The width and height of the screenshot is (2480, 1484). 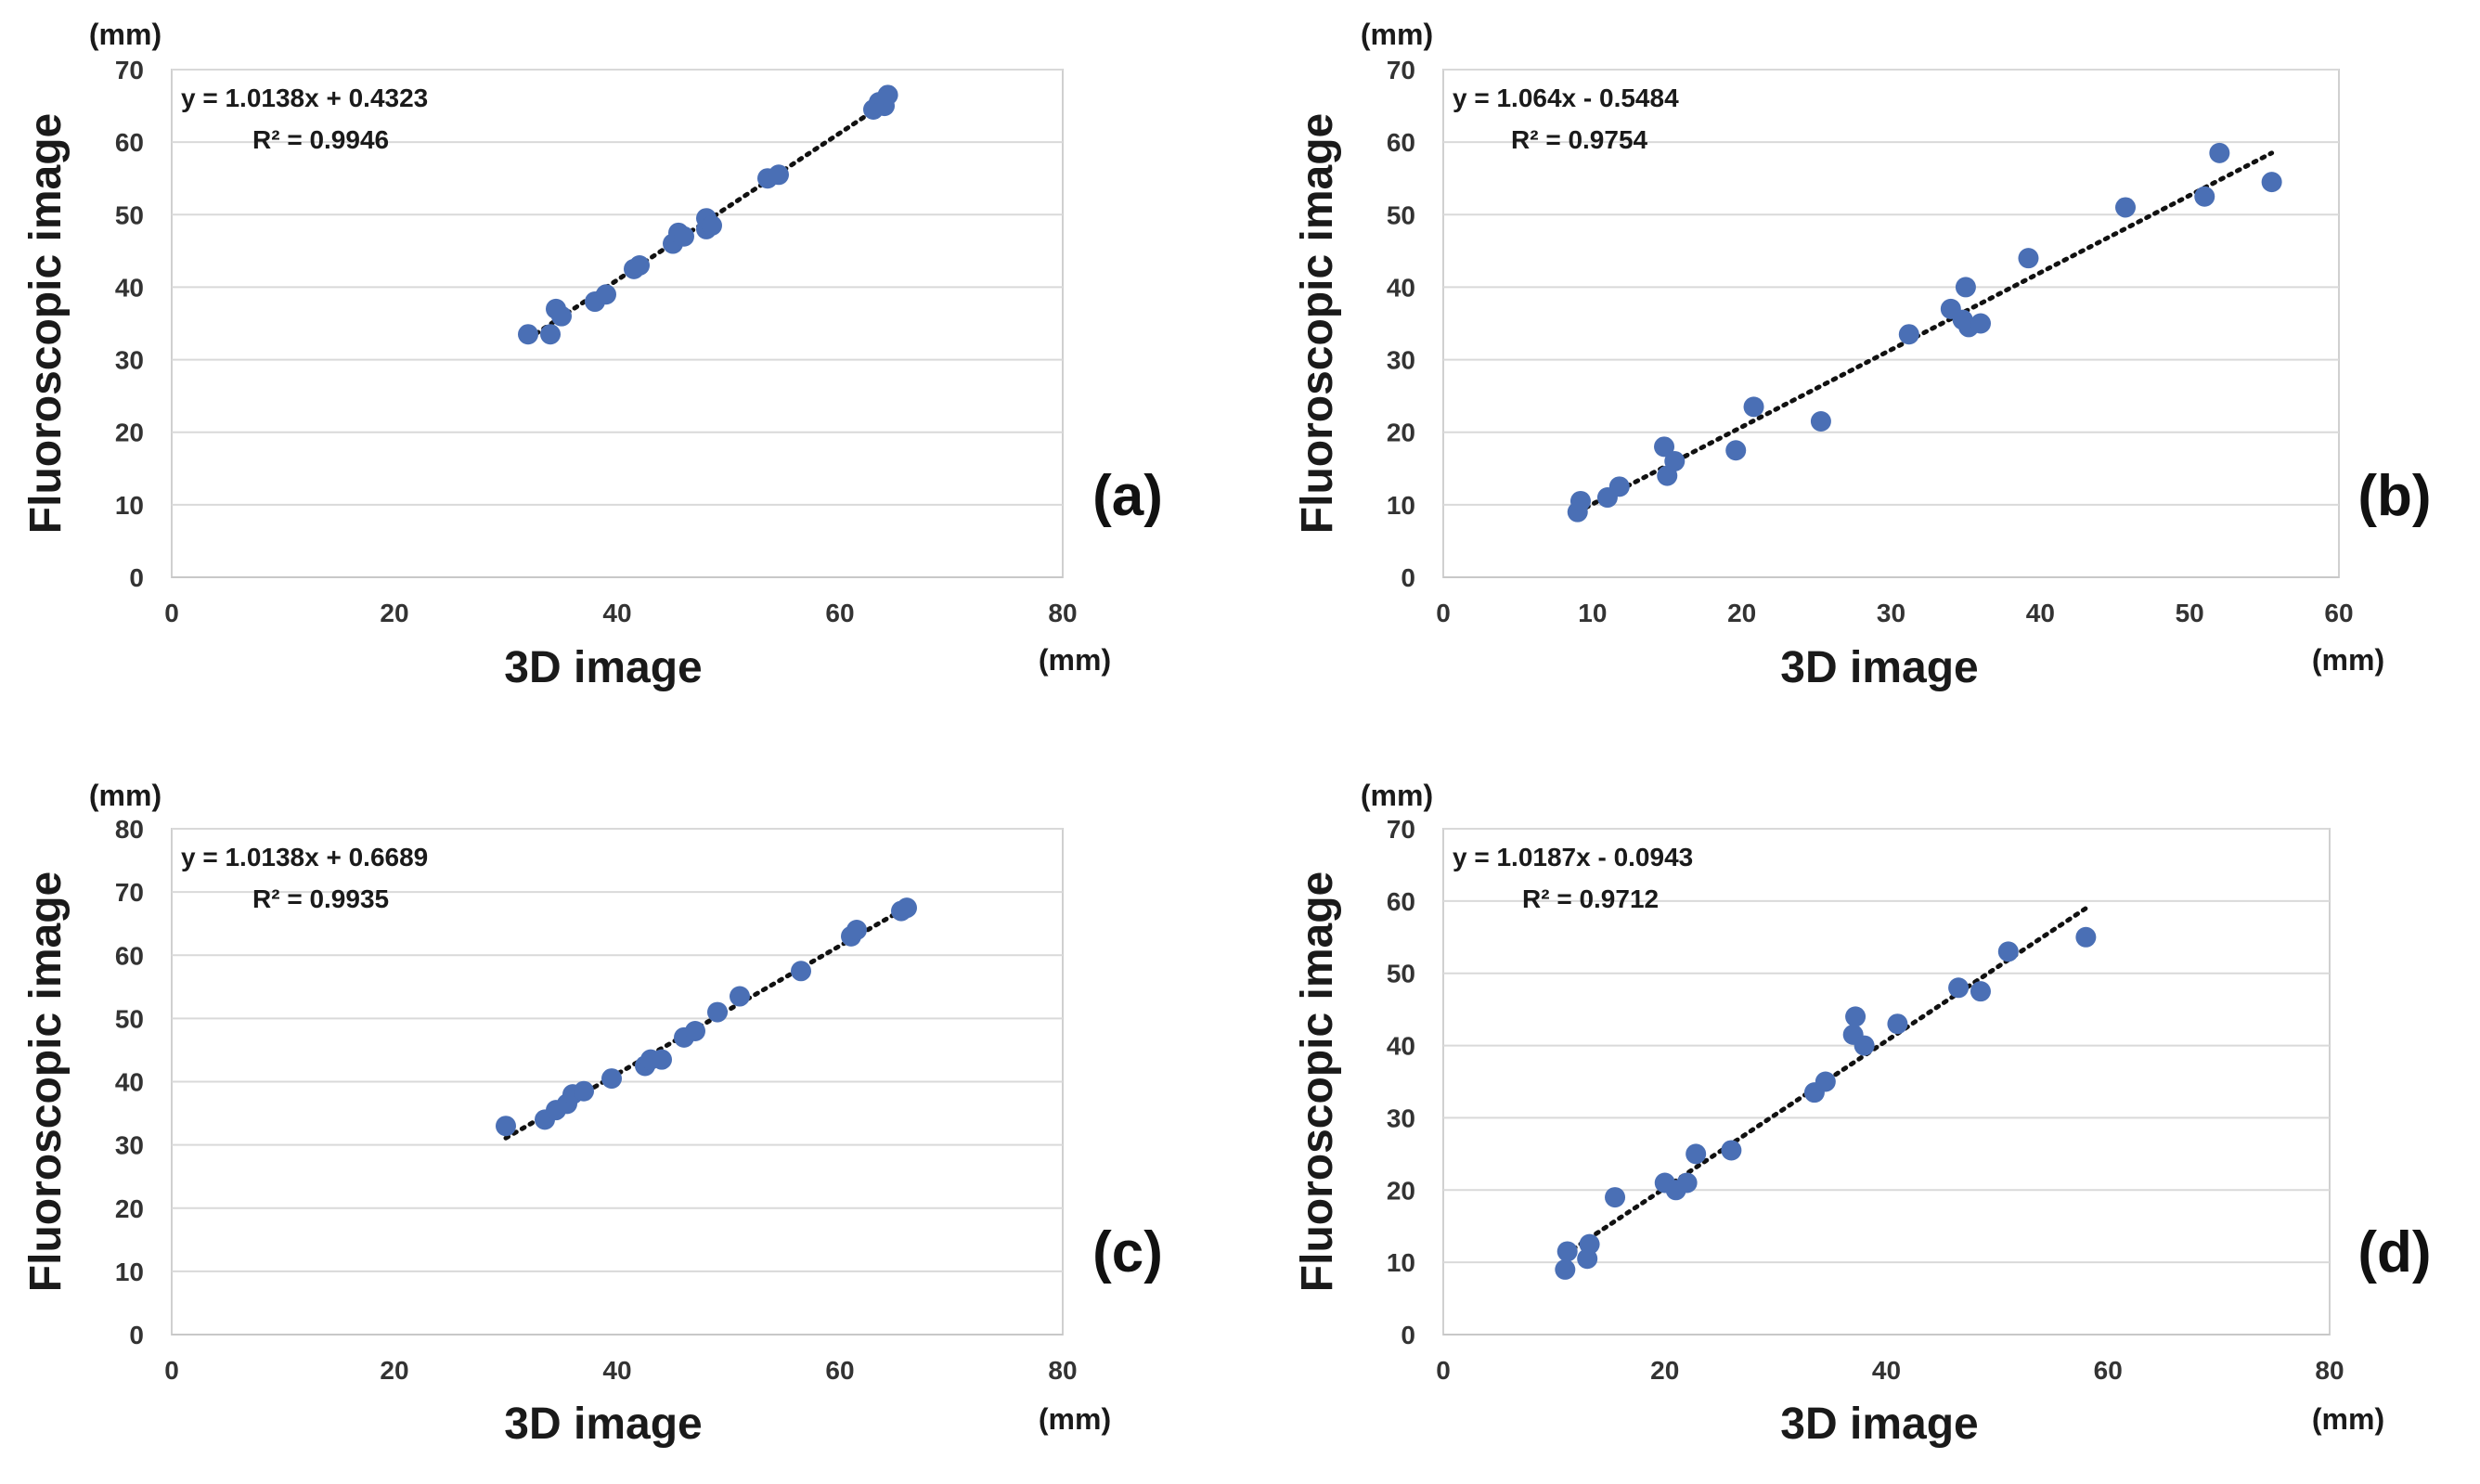 What do you see at coordinates (1592, 613) in the screenshot?
I see `x-tick-label: 10` at bounding box center [1592, 613].